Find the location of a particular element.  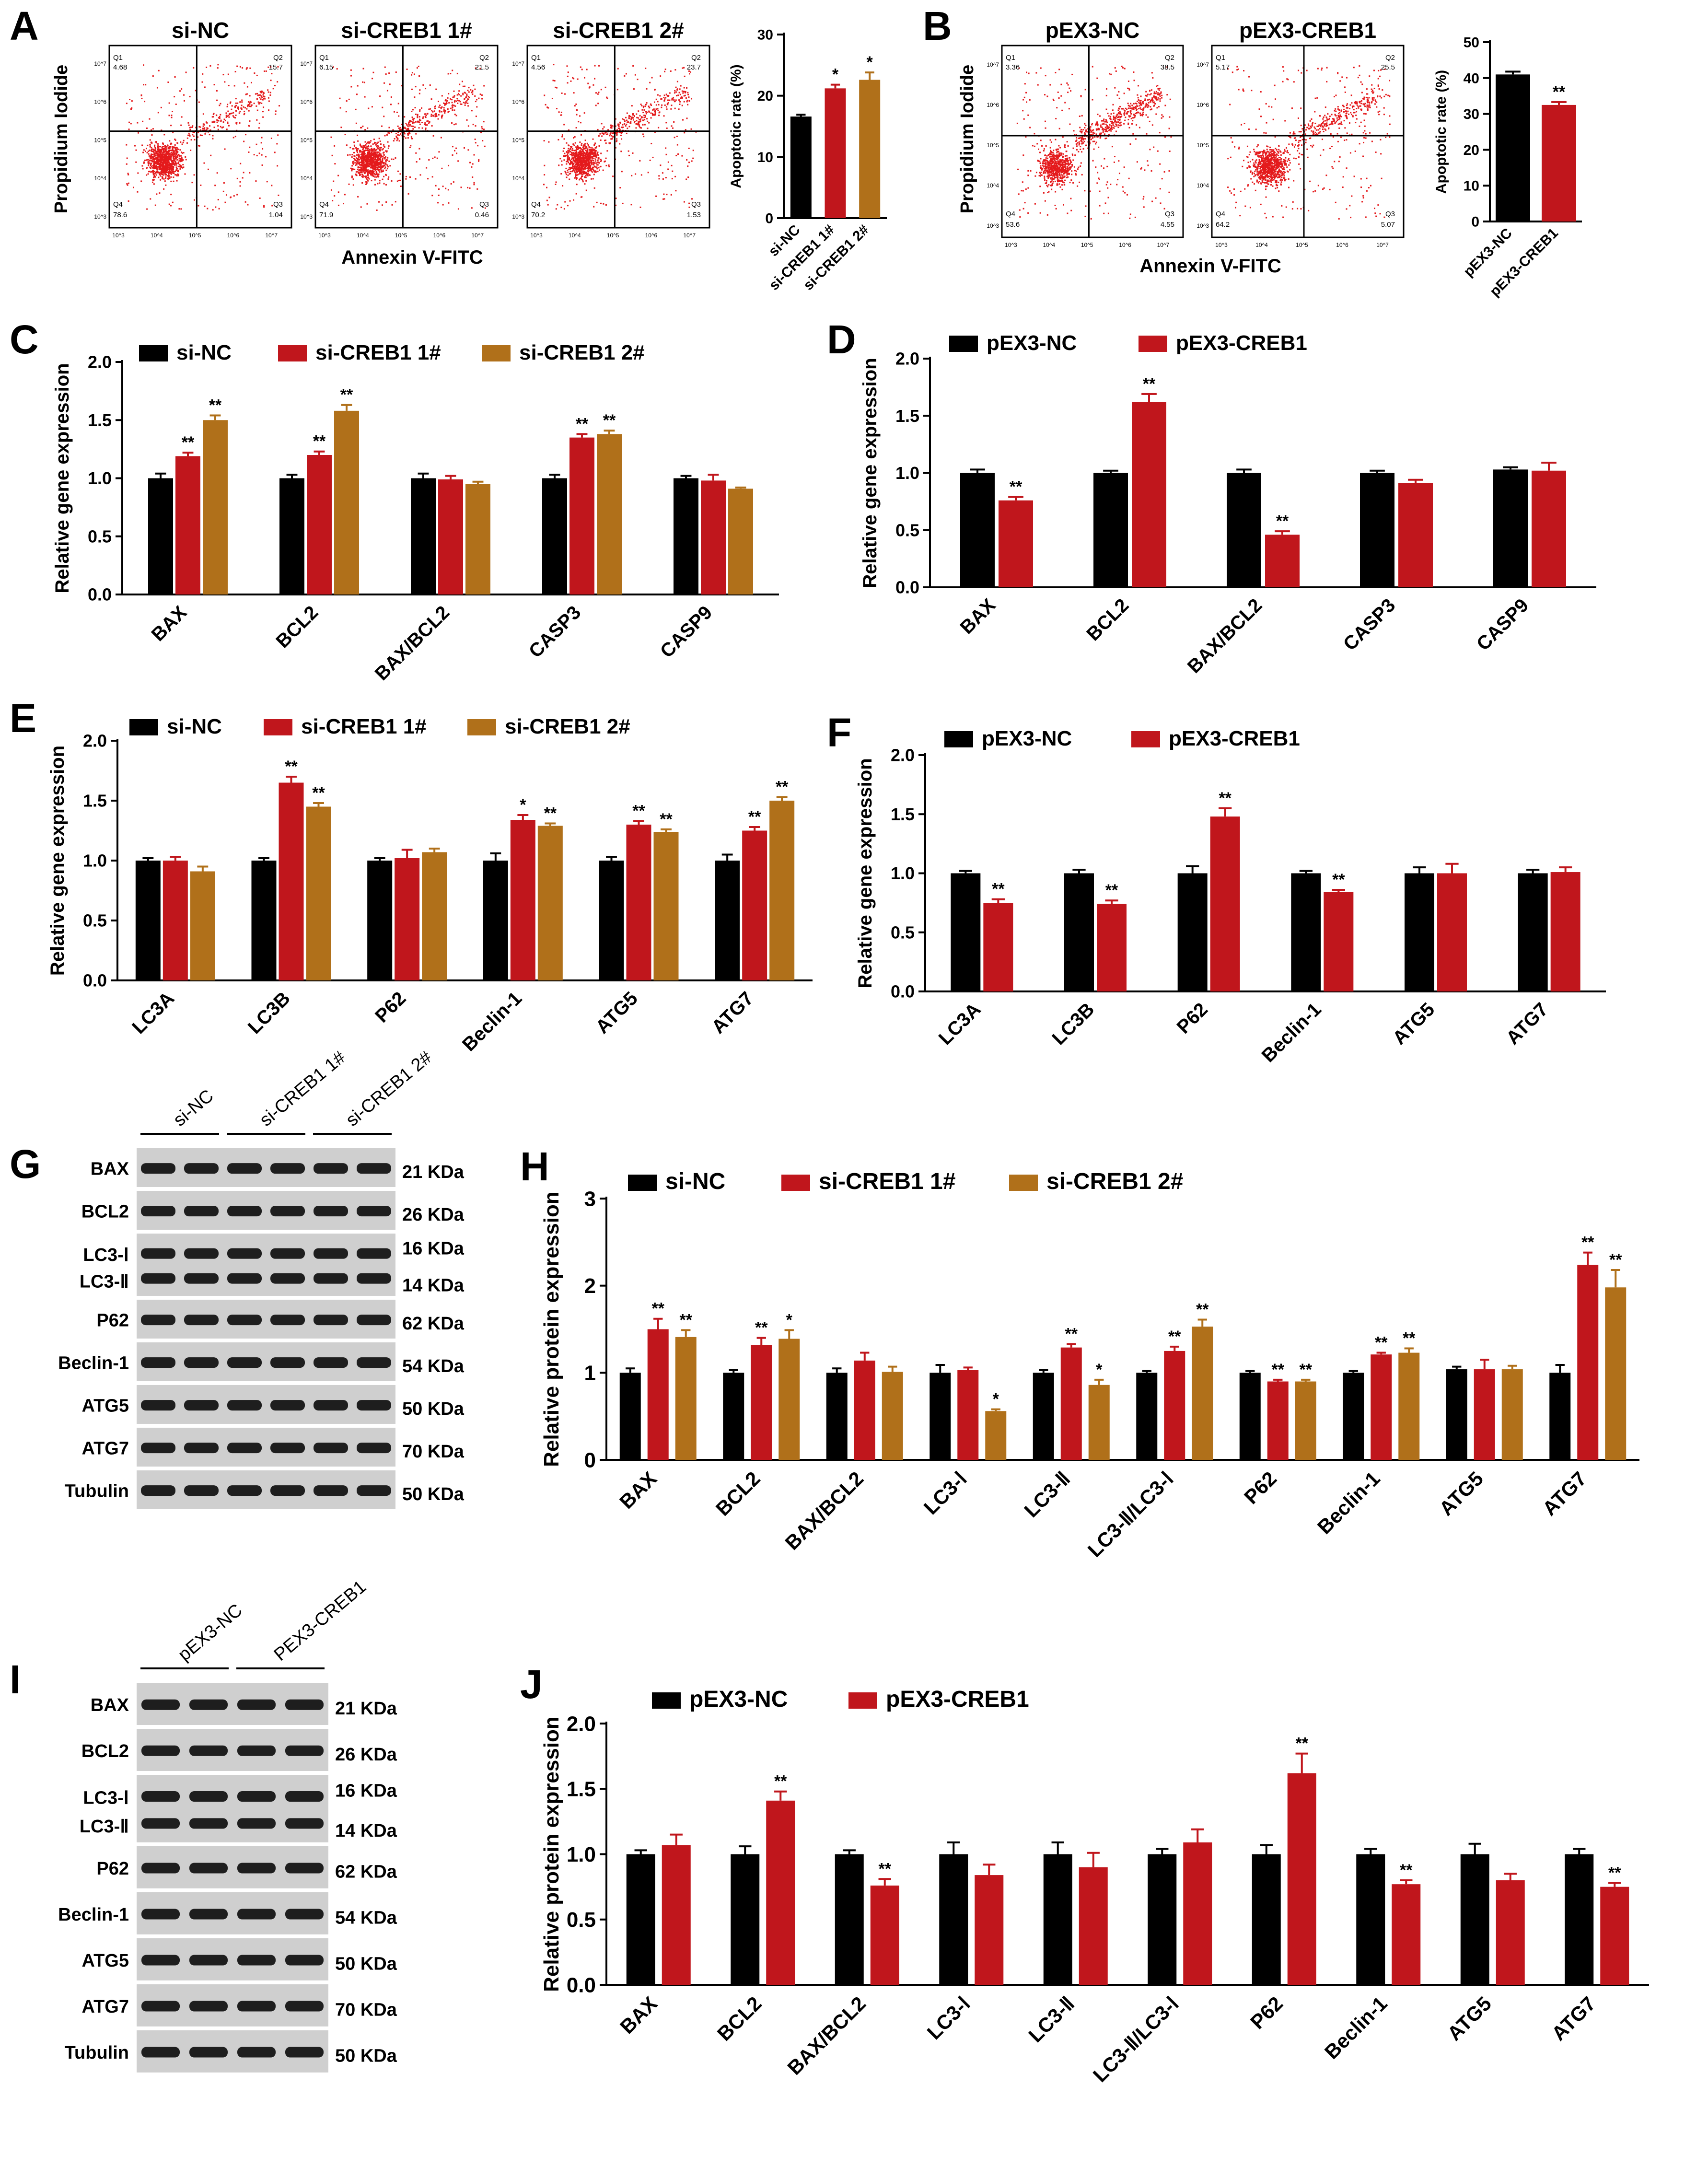

y-axis-tick-label: 10^4 is located at coordinates (306, 178).